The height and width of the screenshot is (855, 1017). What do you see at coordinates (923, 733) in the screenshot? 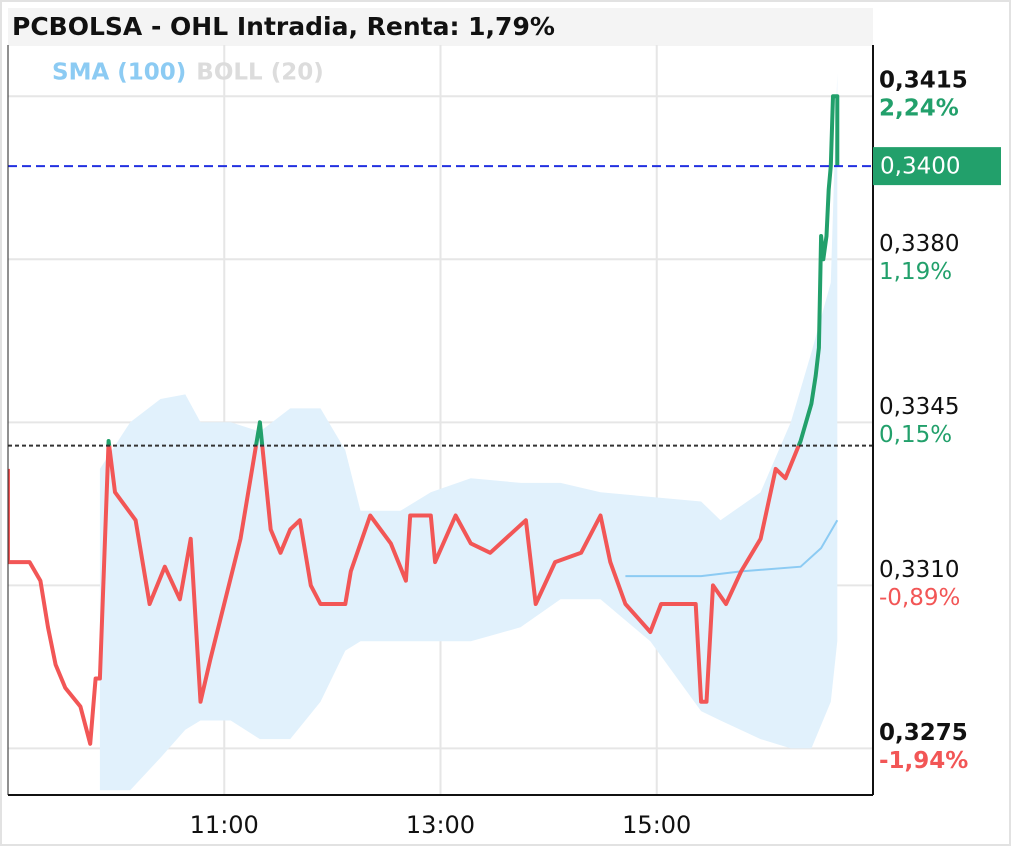
I see `y-tick-label: 0,3275` at bounding box center [923, 733].